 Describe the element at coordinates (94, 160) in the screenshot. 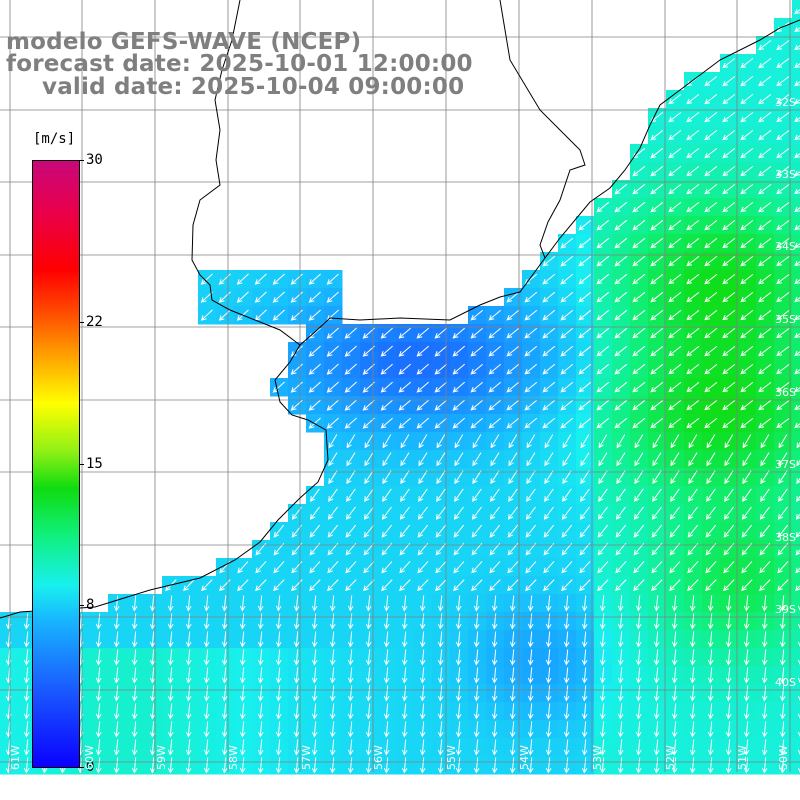

I see `colorbar-tick-label: 30` at that location.